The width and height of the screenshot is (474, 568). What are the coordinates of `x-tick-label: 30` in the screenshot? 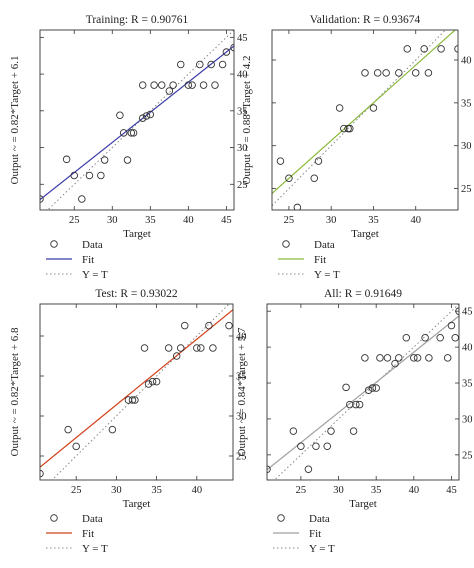 It's located at (112, 220).